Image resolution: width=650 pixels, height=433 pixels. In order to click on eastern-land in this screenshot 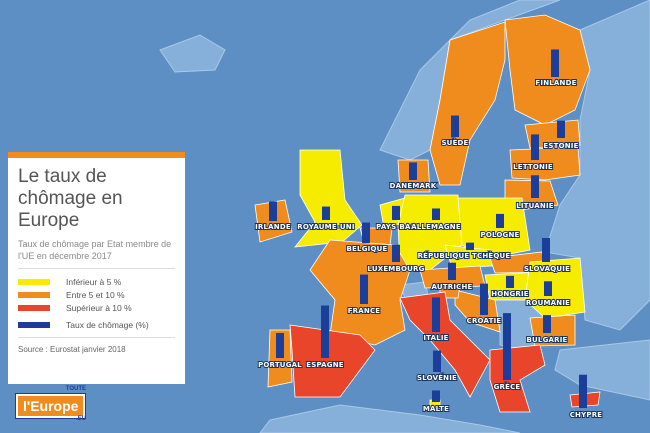, I will do `click(597, 165)`.